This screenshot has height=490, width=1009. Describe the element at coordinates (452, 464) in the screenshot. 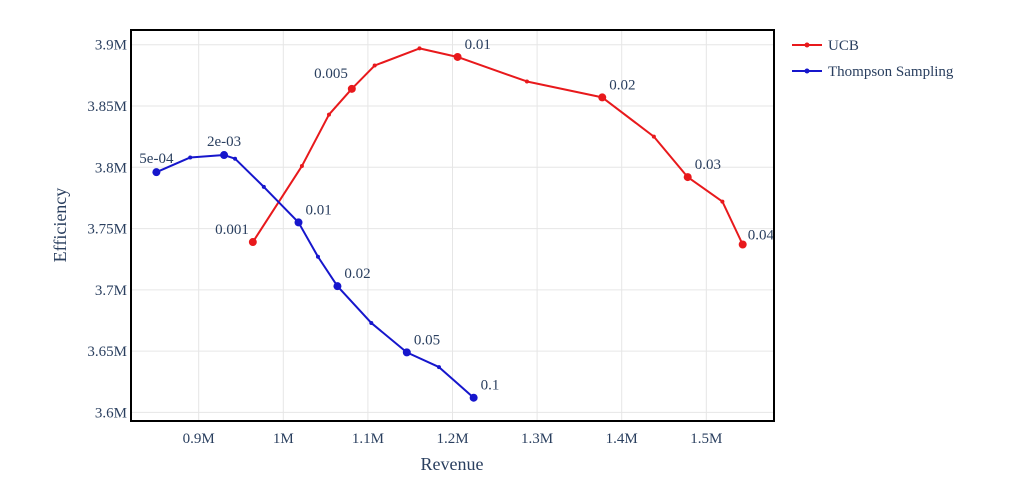

I see `x-axis-title: Revenue` at that location.